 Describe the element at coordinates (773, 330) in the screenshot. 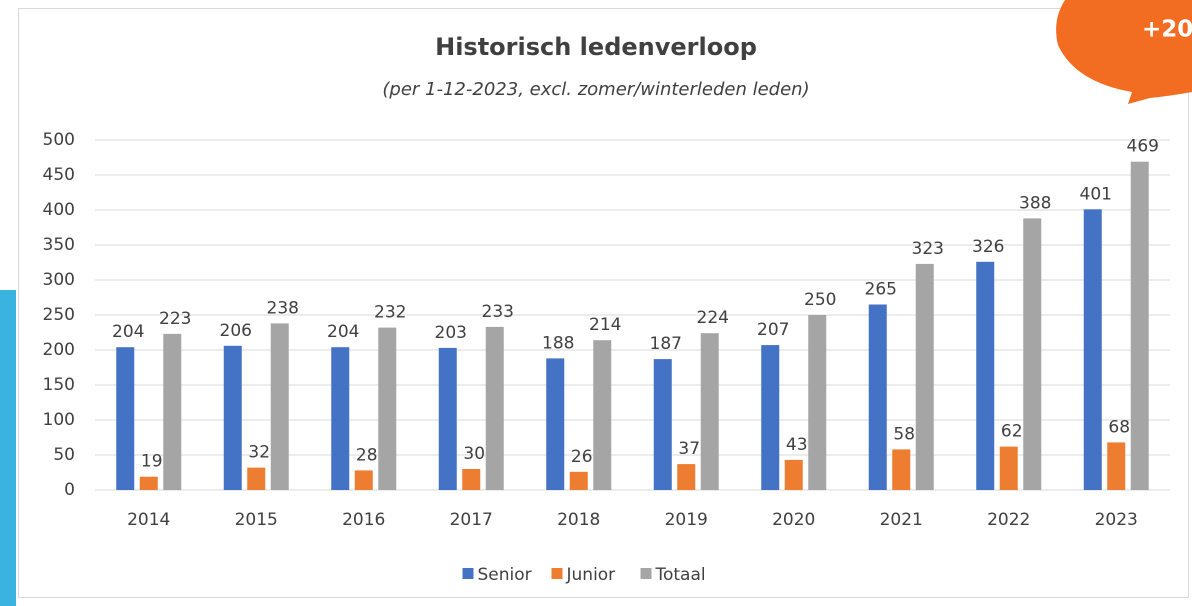

I see `data-label: 207` at that location.